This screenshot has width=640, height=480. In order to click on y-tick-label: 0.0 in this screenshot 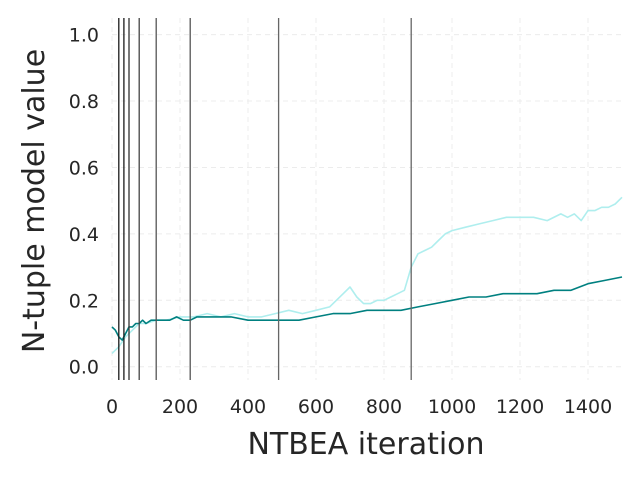, I will do `click(84, 368)`.